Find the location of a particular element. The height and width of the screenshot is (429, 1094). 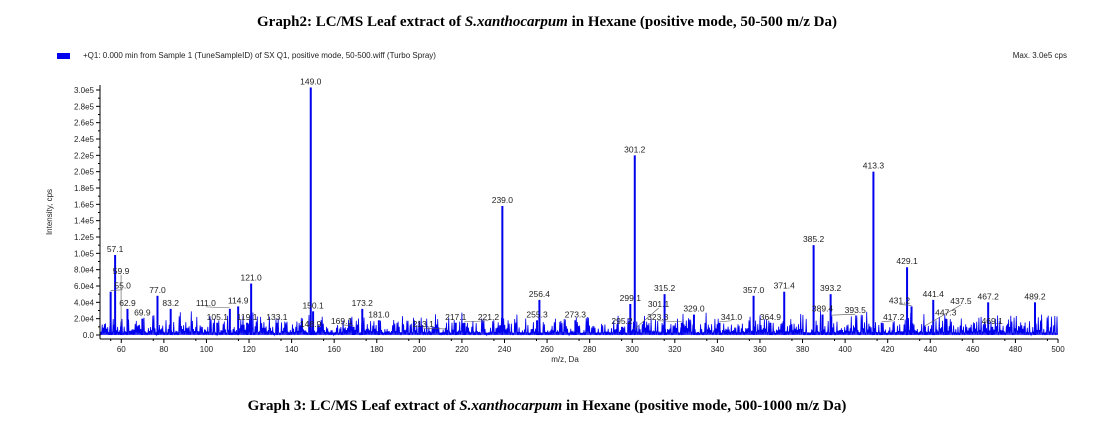

peak-label: 437.5 is located at coordinates (961, 301).